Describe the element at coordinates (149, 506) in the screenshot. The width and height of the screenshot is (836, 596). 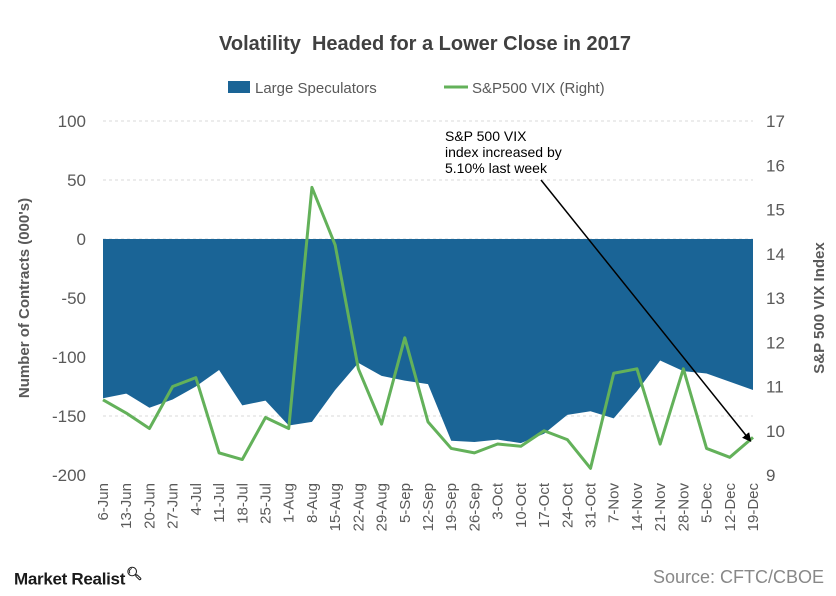
I see `x-tick: 20-Jun` at that location.